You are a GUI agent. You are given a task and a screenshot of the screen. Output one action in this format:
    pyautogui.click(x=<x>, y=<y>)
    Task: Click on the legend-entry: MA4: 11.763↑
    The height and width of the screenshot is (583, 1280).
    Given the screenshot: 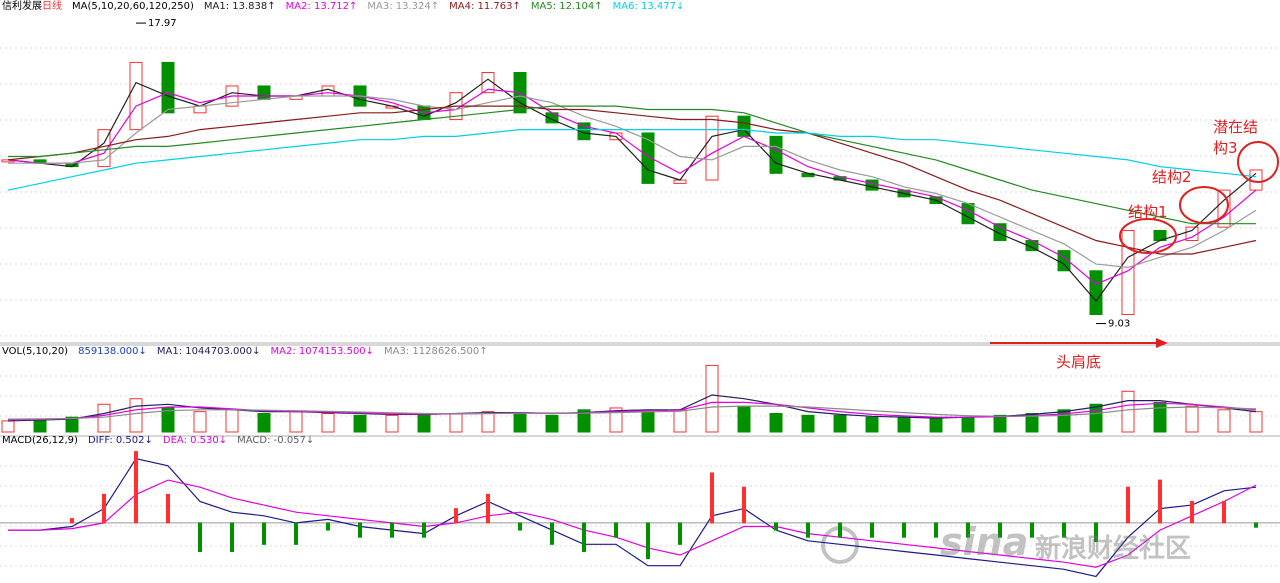 What is the action you would take?
    pyautogui.click(x=485, y=6)
    